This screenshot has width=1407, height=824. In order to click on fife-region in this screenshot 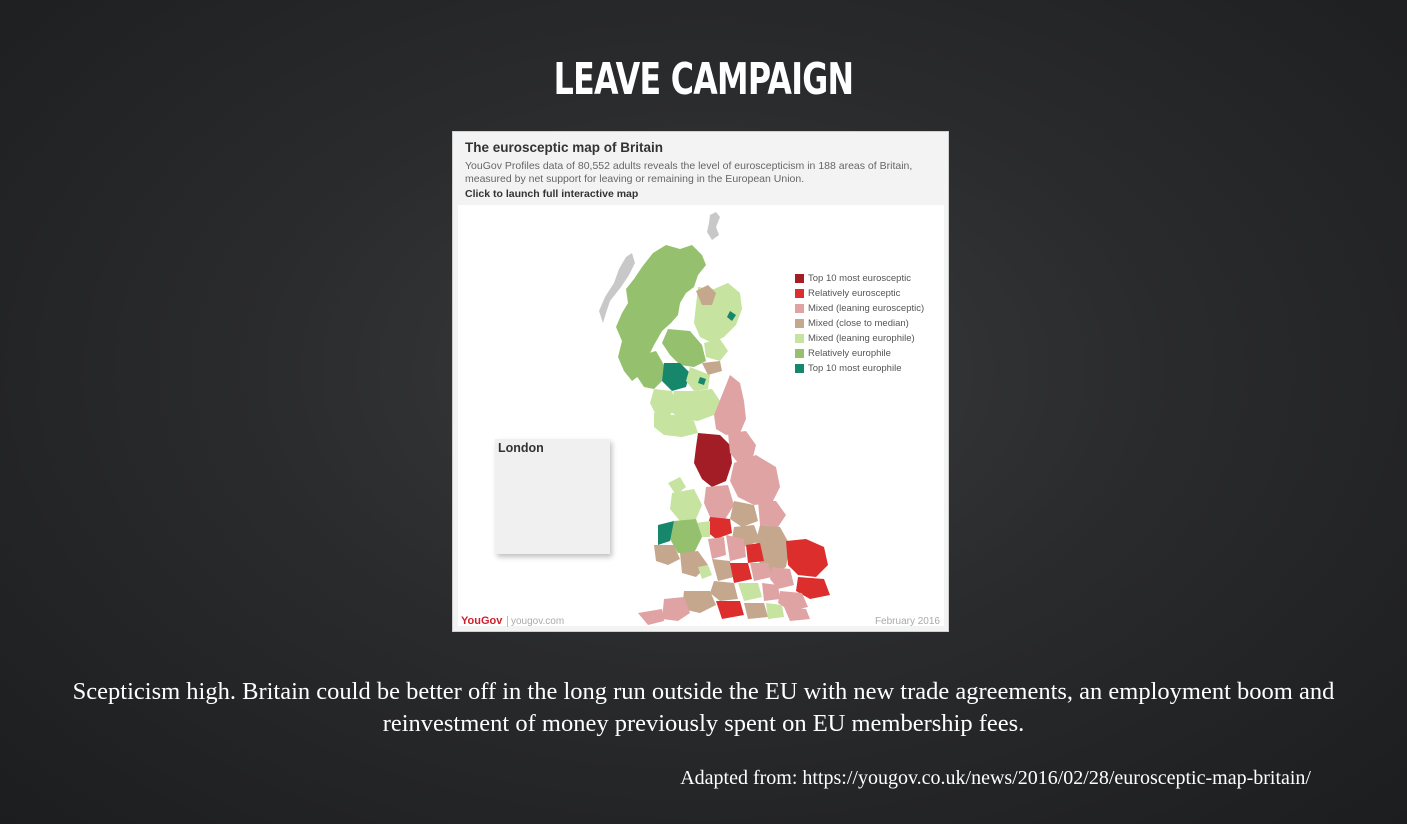, I will do `click(712, 368)`.